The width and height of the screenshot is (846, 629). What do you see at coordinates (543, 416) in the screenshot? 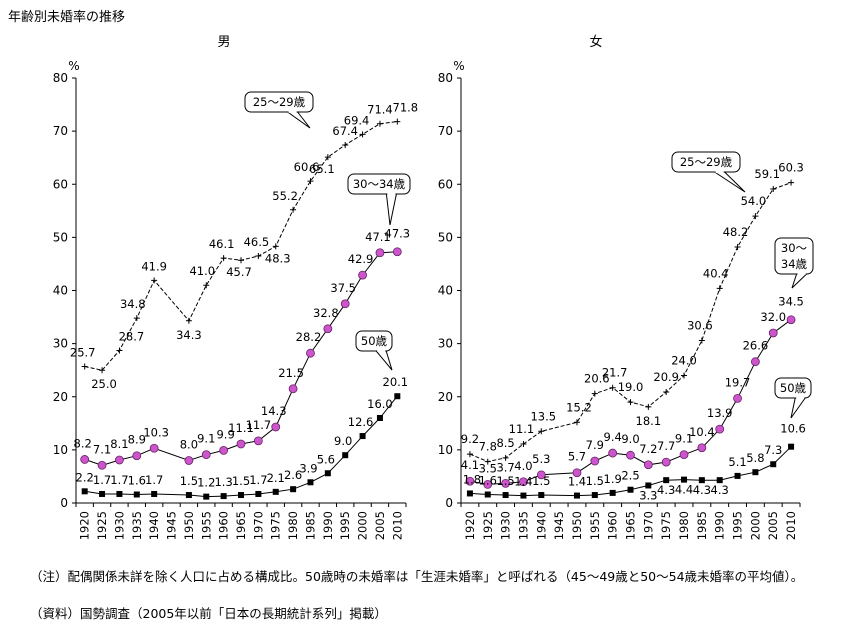
I see `data-label: 13.5` at bounding box center [543, 416].